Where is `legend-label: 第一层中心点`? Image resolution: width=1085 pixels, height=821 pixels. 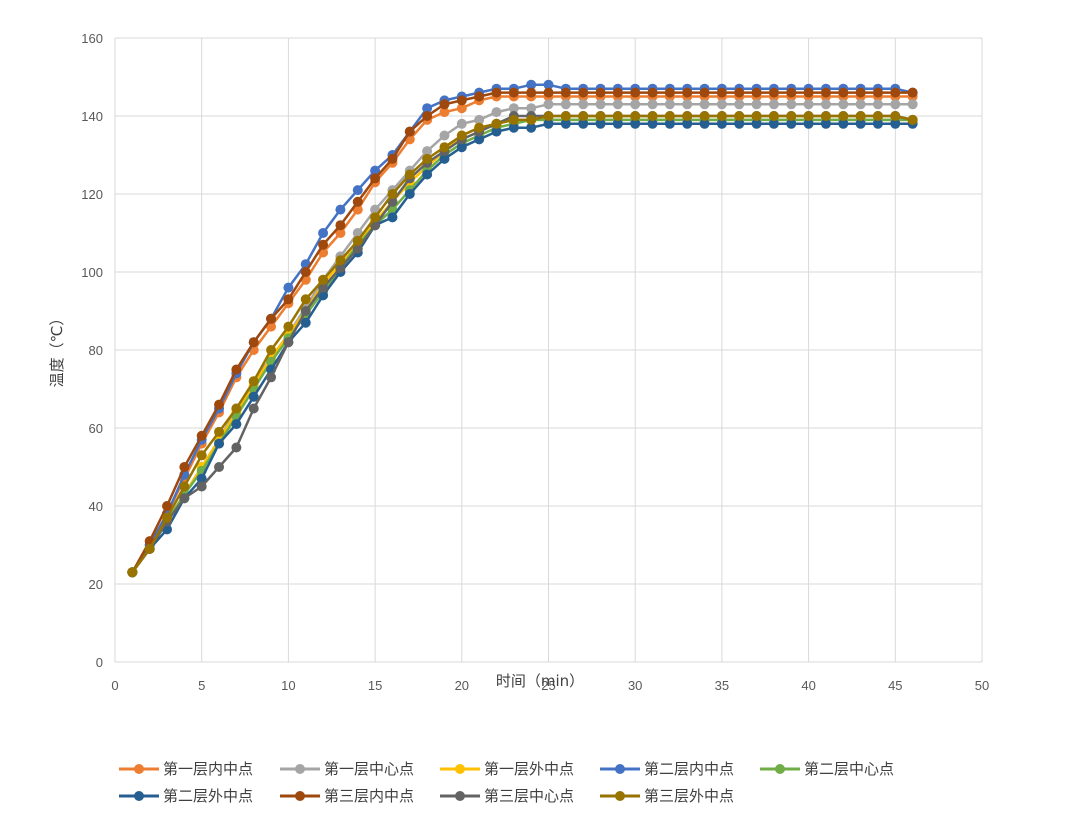 legend-label: 第一层中心点 is located at coordinates (369, 769).